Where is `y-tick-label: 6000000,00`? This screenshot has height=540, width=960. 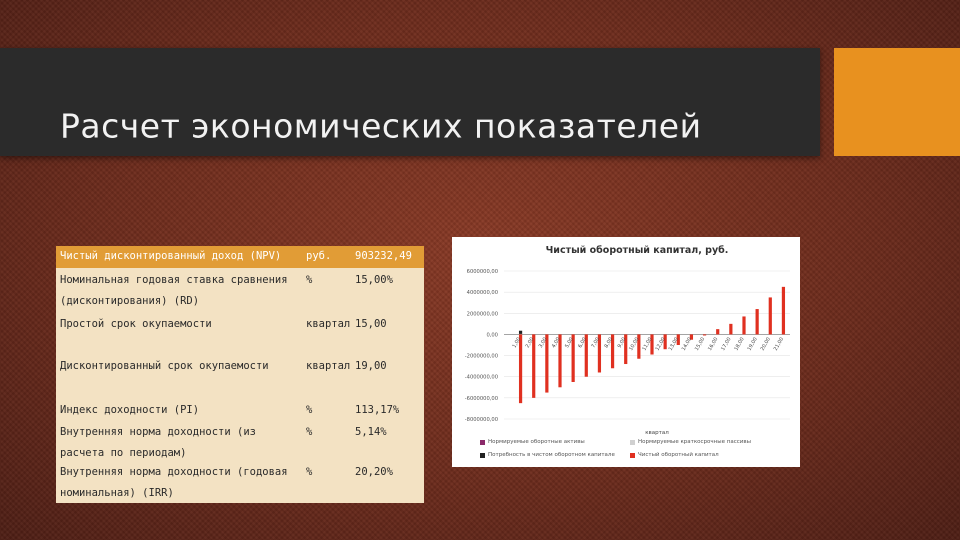
y-tick-label: 6000000,00 is located at coordinates (482, 272).